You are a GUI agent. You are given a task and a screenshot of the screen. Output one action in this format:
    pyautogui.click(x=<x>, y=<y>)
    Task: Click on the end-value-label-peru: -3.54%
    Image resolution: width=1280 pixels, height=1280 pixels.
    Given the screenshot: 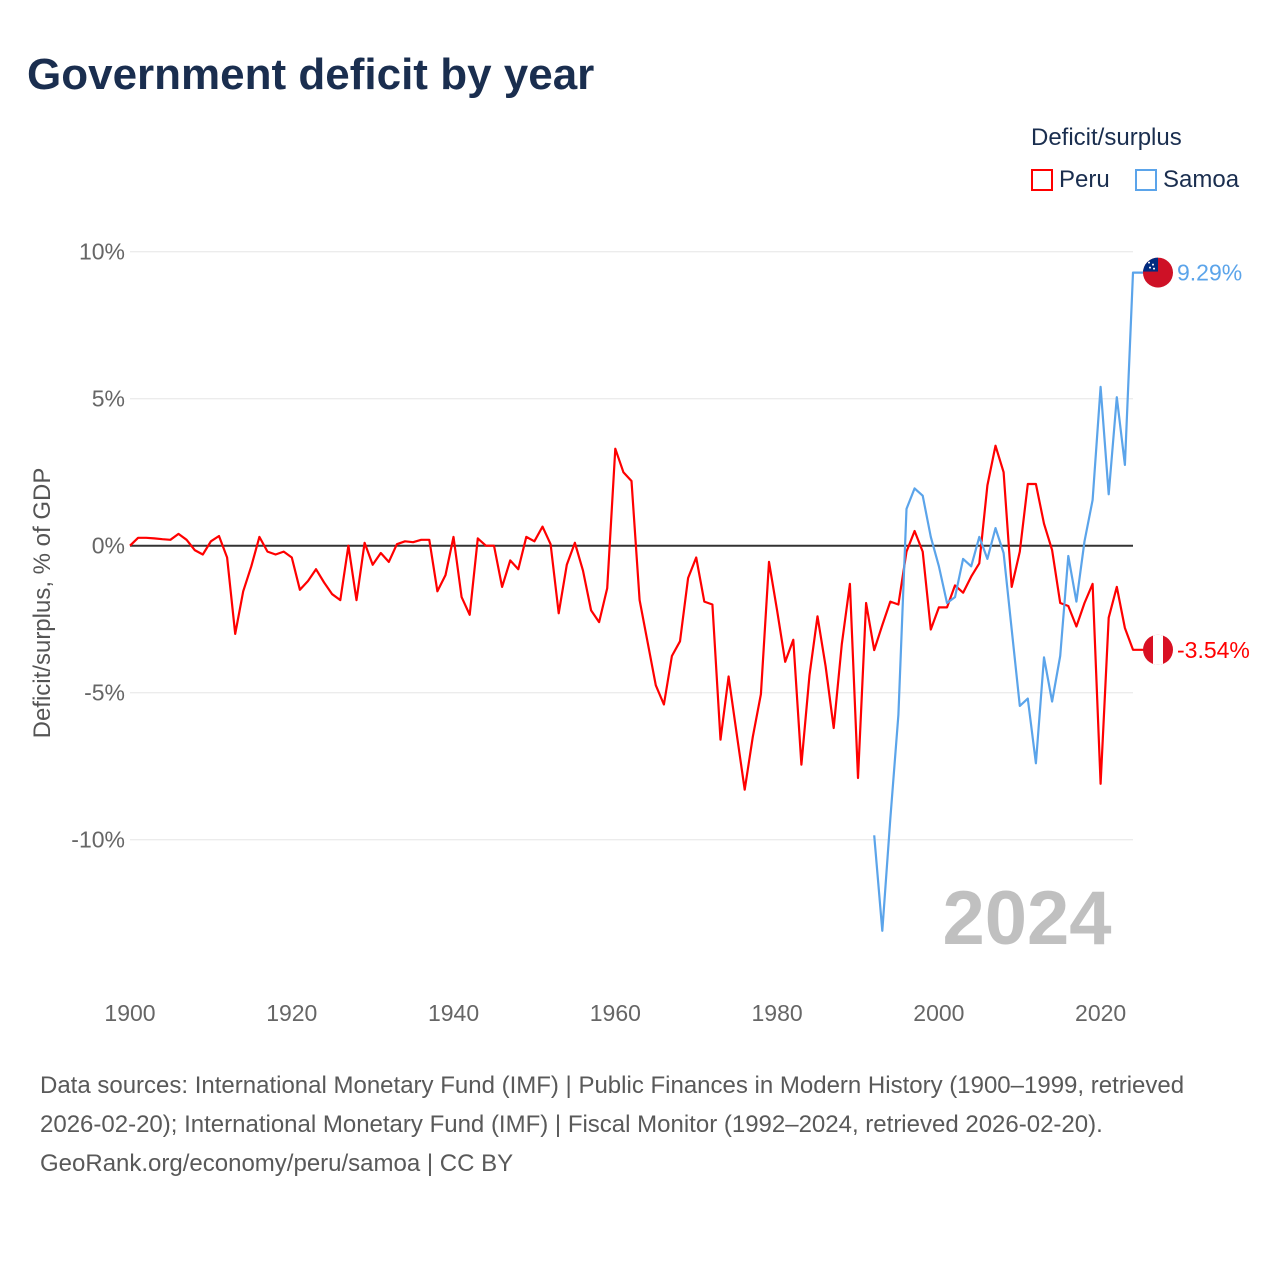 What is the action you would take?
    pyautogui.click(x=1213, y=650)
    